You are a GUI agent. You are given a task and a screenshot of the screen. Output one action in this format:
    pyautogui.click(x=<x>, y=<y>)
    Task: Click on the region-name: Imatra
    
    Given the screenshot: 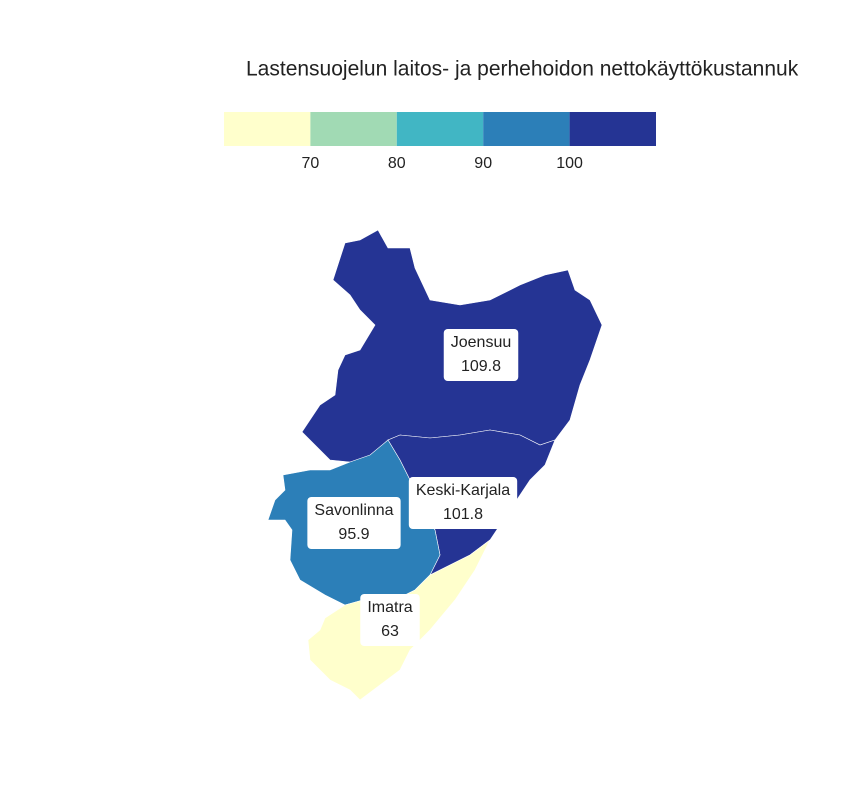 What is the action you would take?
    pyautogui.click(x=389, y=607)
    